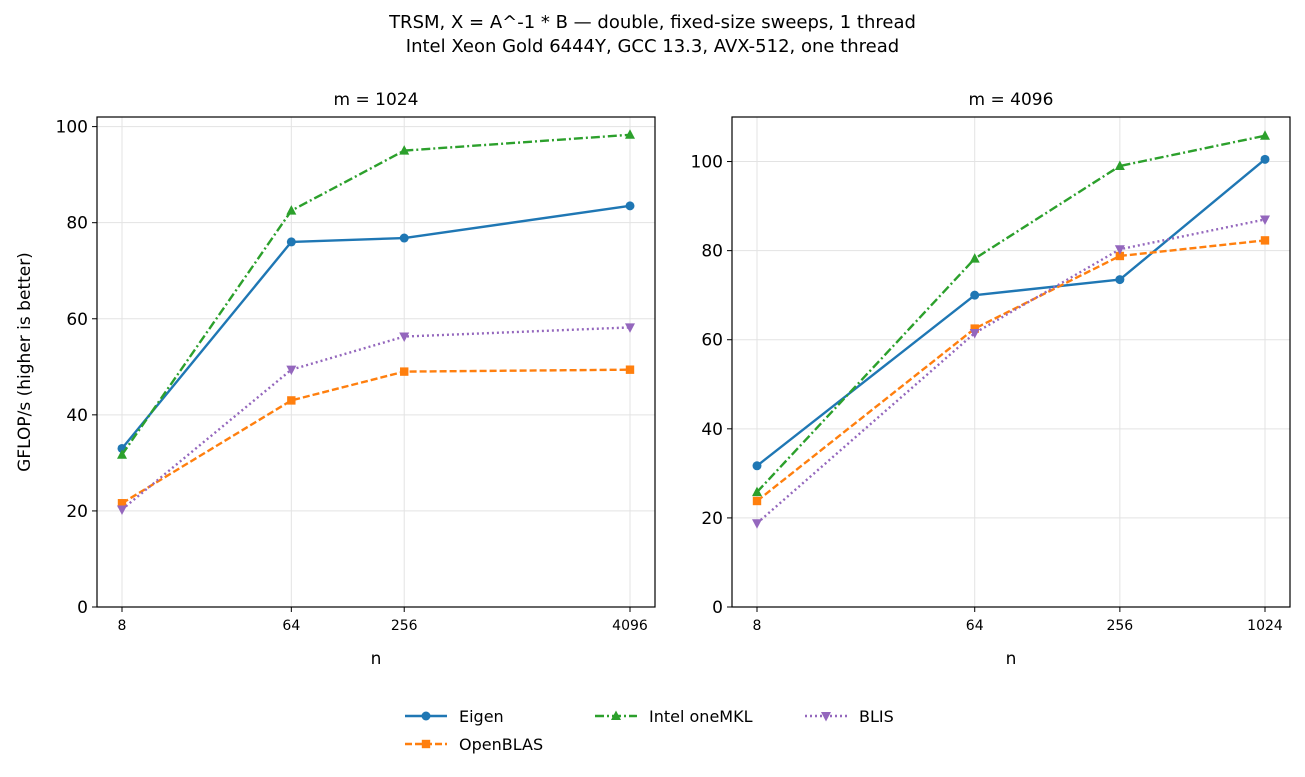 The height and width of the screenshot is (777, 1305). I want to click on legend-item-blis: BLIS, so click(848, 716).